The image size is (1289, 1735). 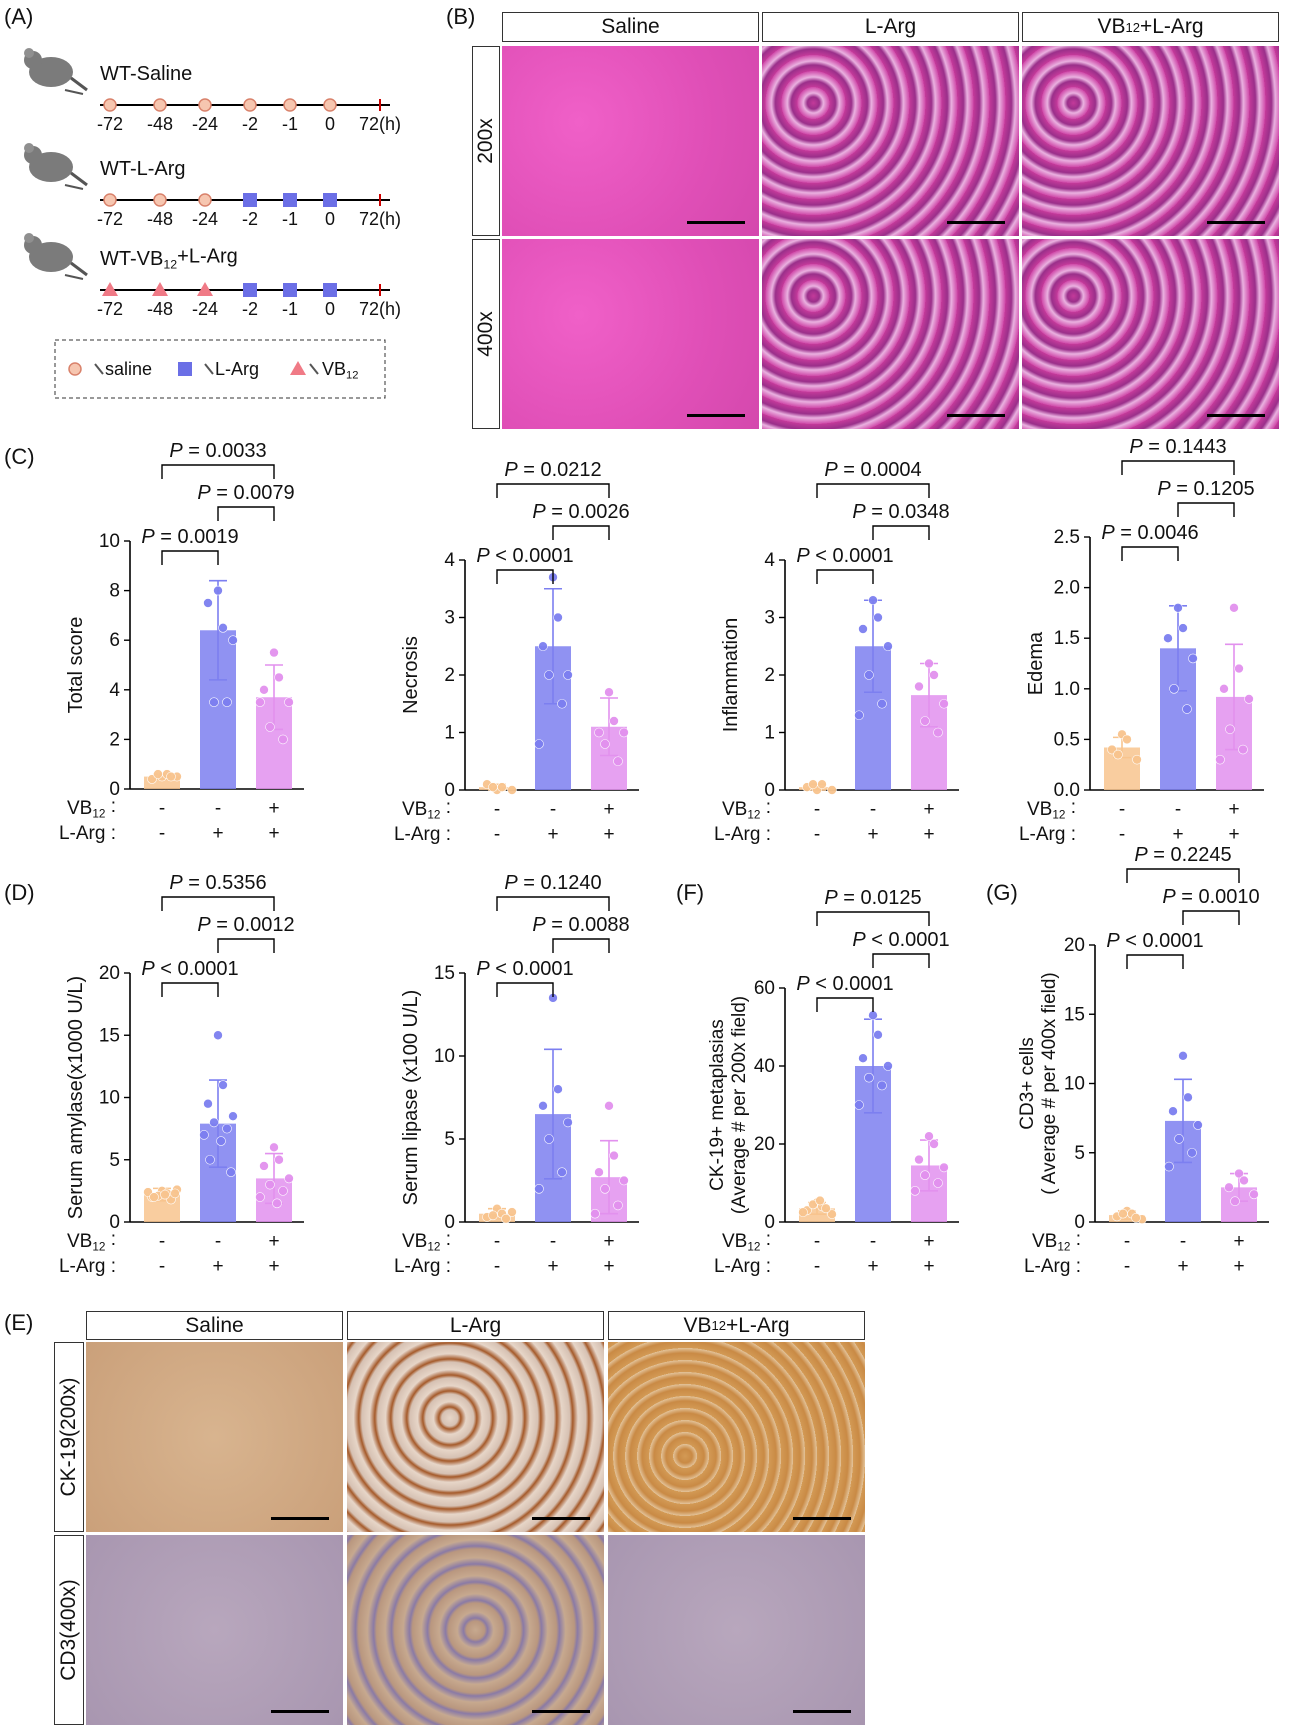 I want to click on p-value-label: P = 0.0212, so click(x=552, y=470).